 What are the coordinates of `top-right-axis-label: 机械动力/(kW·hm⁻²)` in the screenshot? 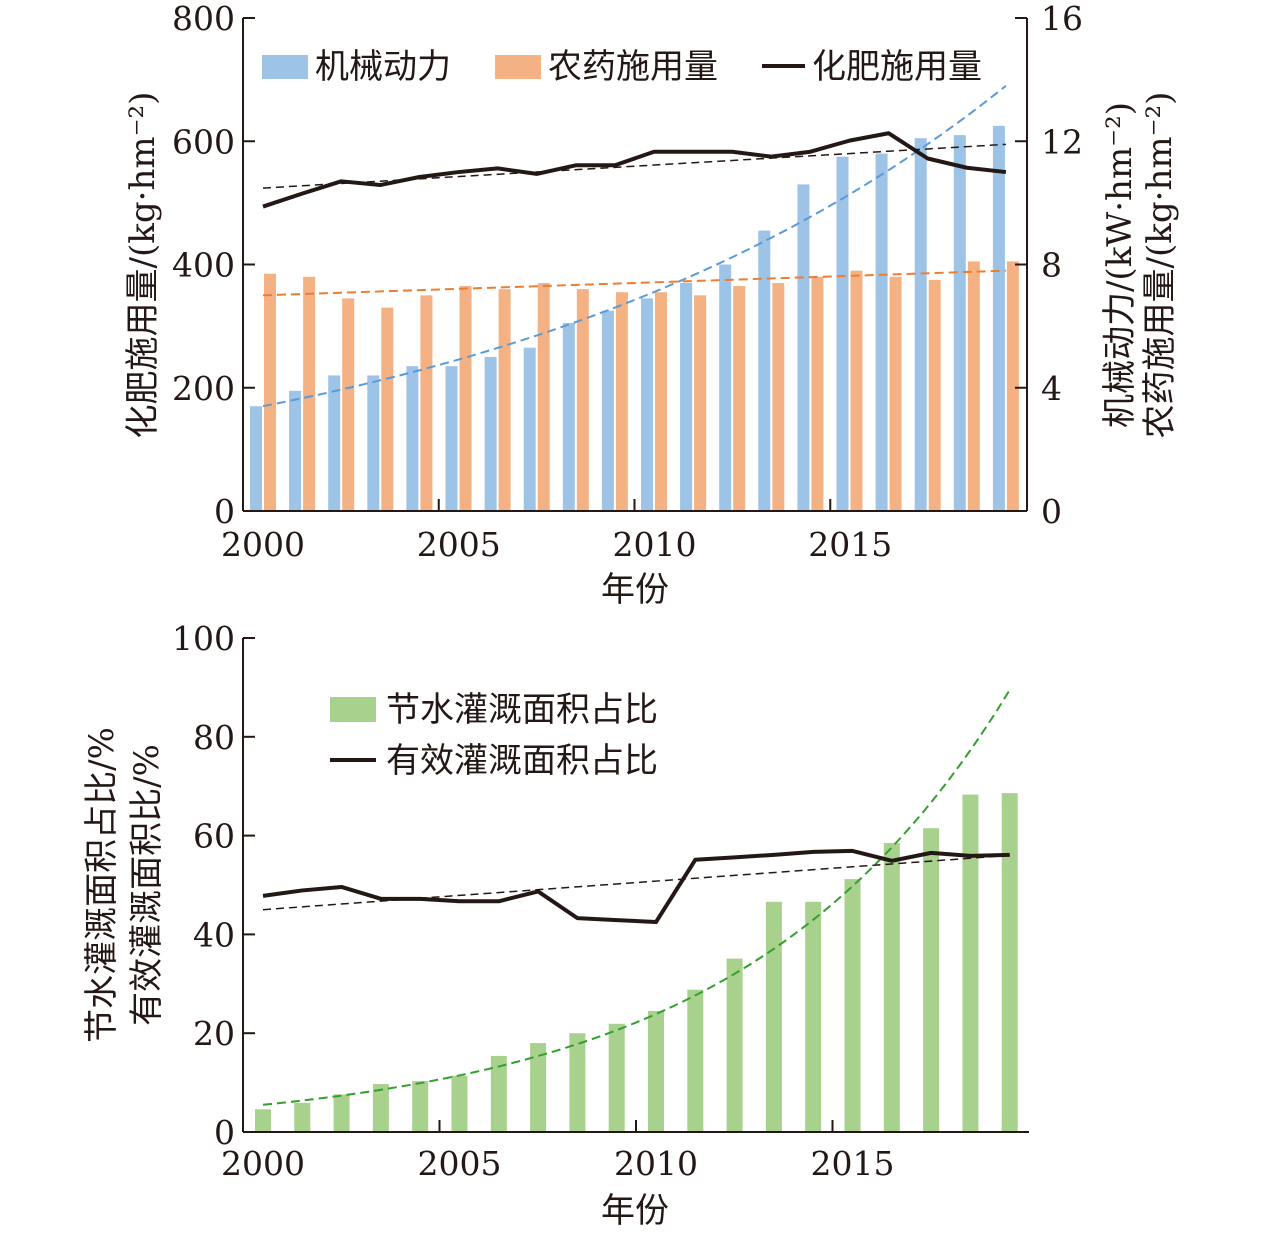 It's located at (1120, 265).